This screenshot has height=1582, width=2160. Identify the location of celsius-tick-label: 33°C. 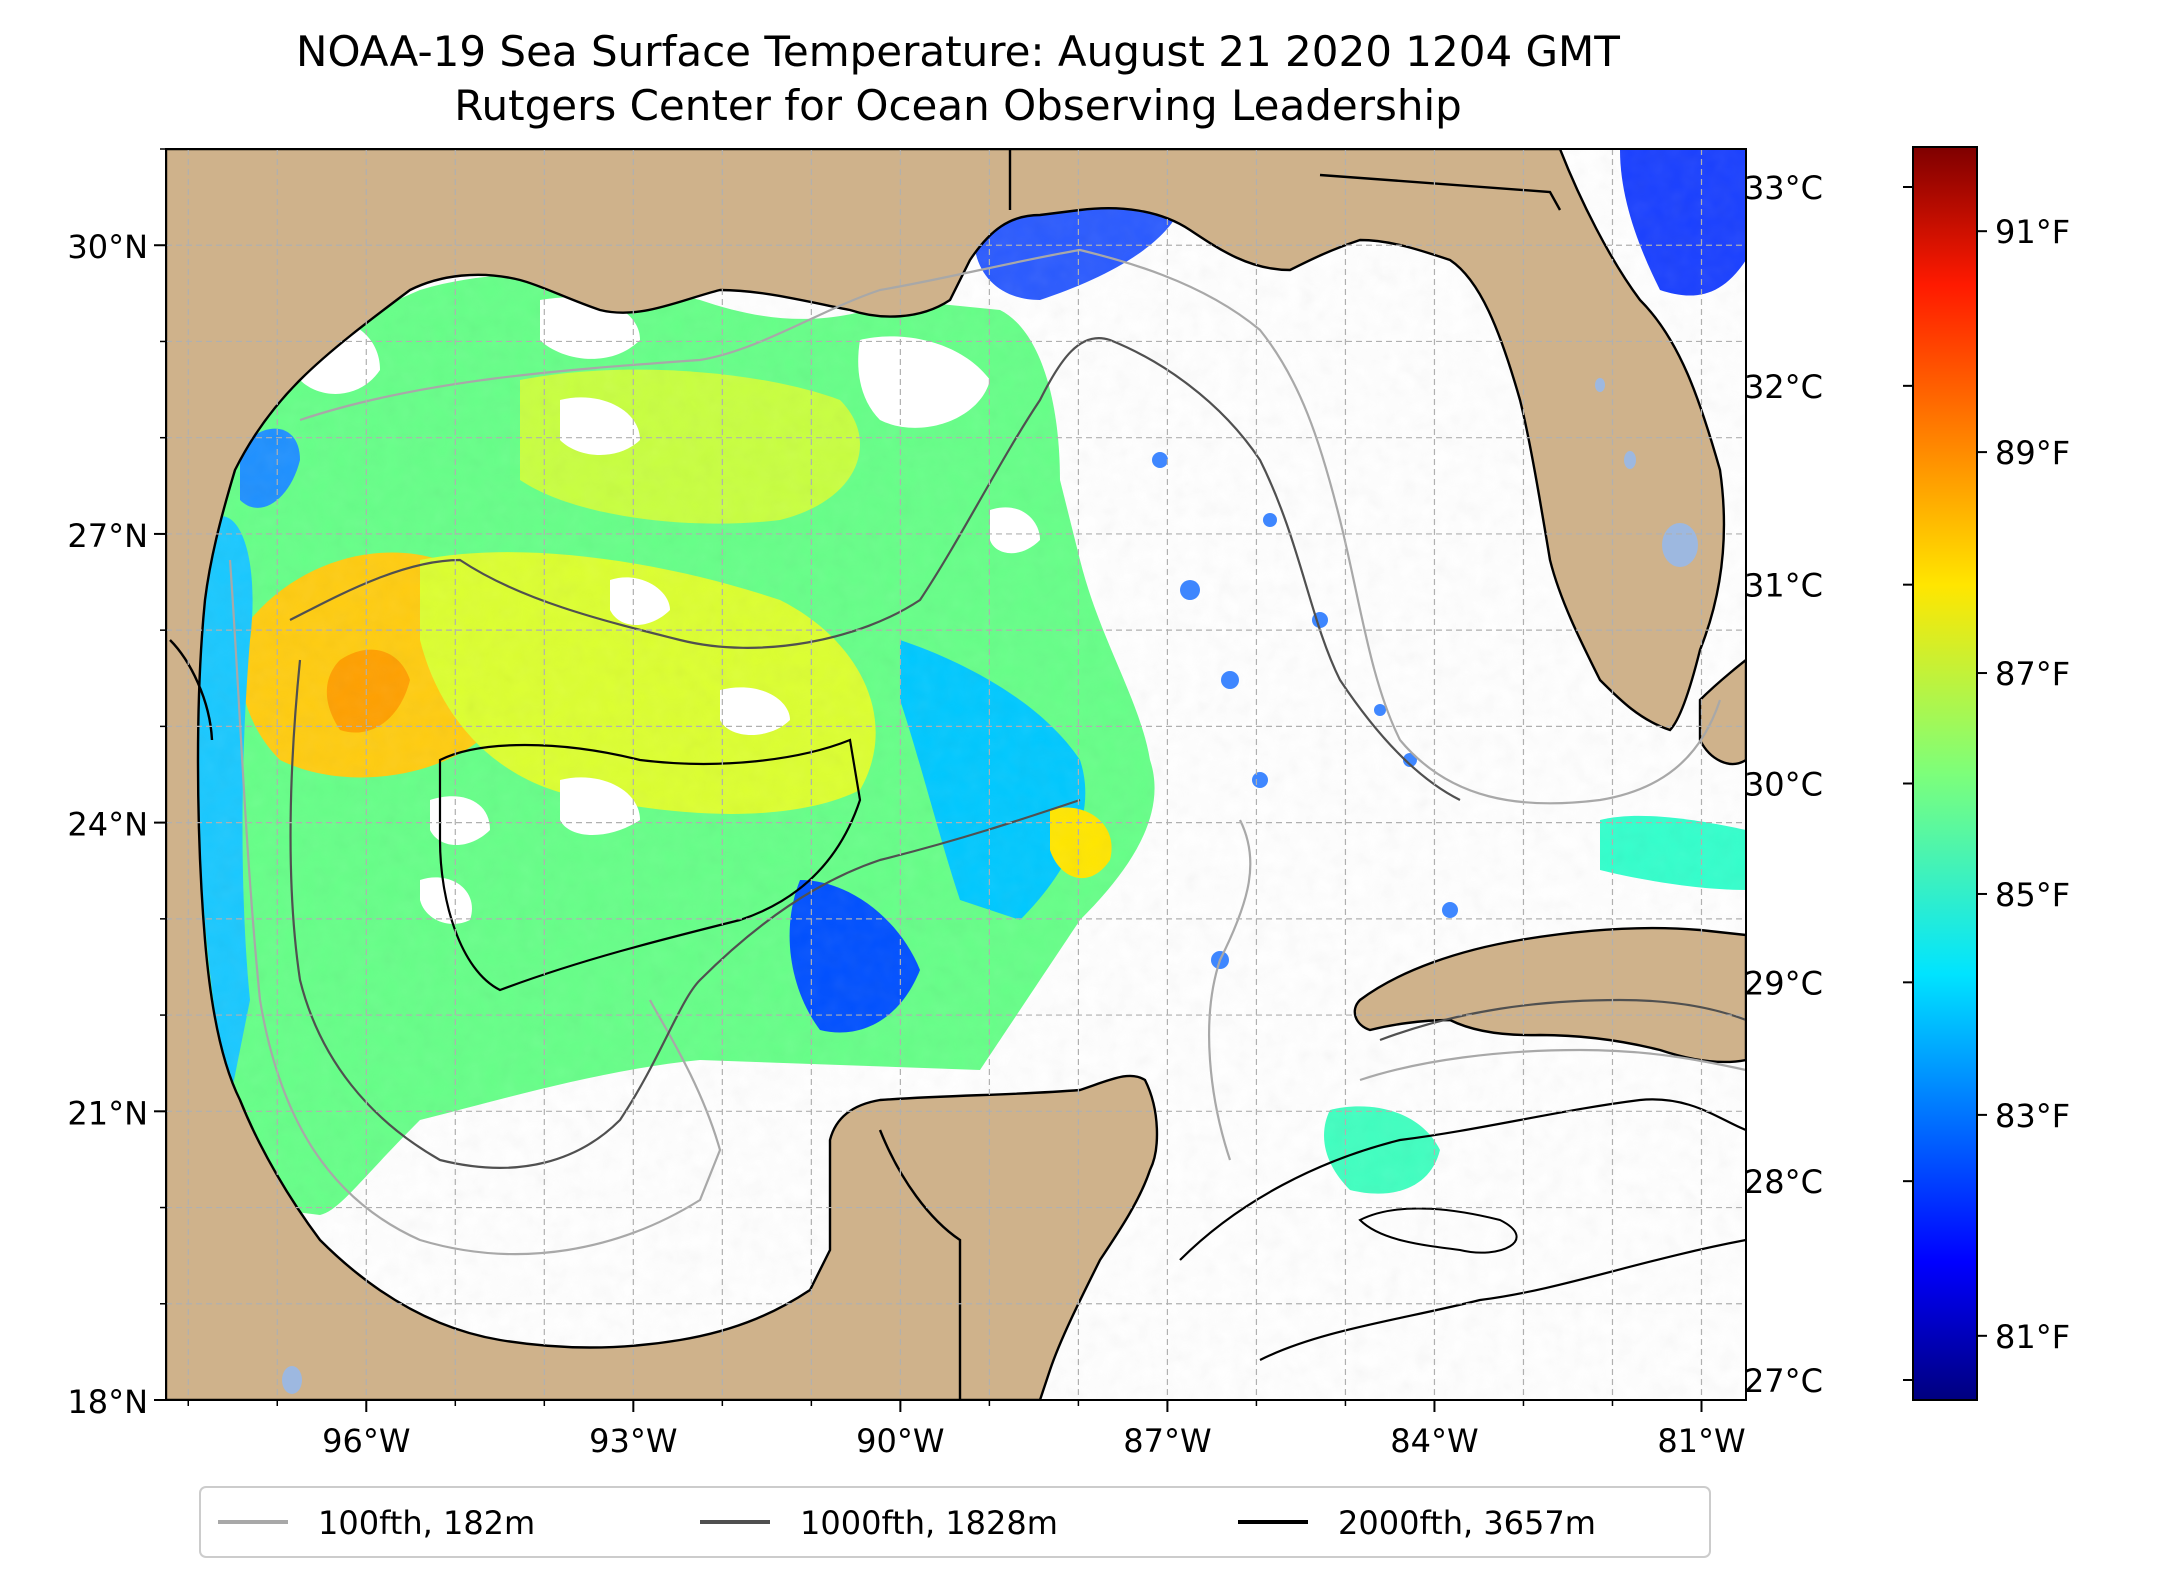
(1783, 188).